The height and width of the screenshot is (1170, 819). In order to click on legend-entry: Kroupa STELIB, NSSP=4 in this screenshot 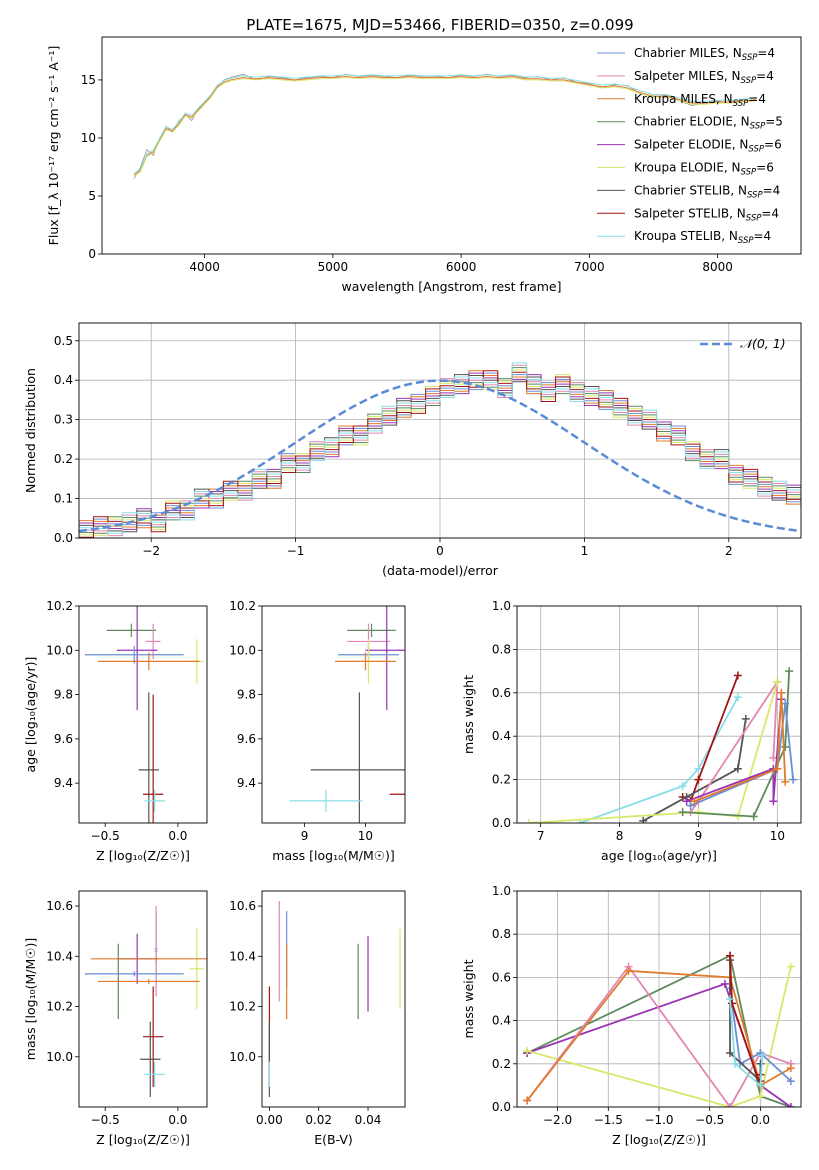, I will do `click(702, 237)`.